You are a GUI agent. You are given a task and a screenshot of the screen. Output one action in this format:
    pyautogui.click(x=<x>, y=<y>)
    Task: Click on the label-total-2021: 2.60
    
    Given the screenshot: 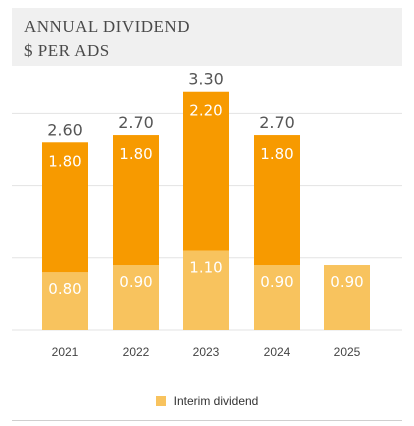 What is the action you would take?
    pyautogui.click(x=65, y=129)
    